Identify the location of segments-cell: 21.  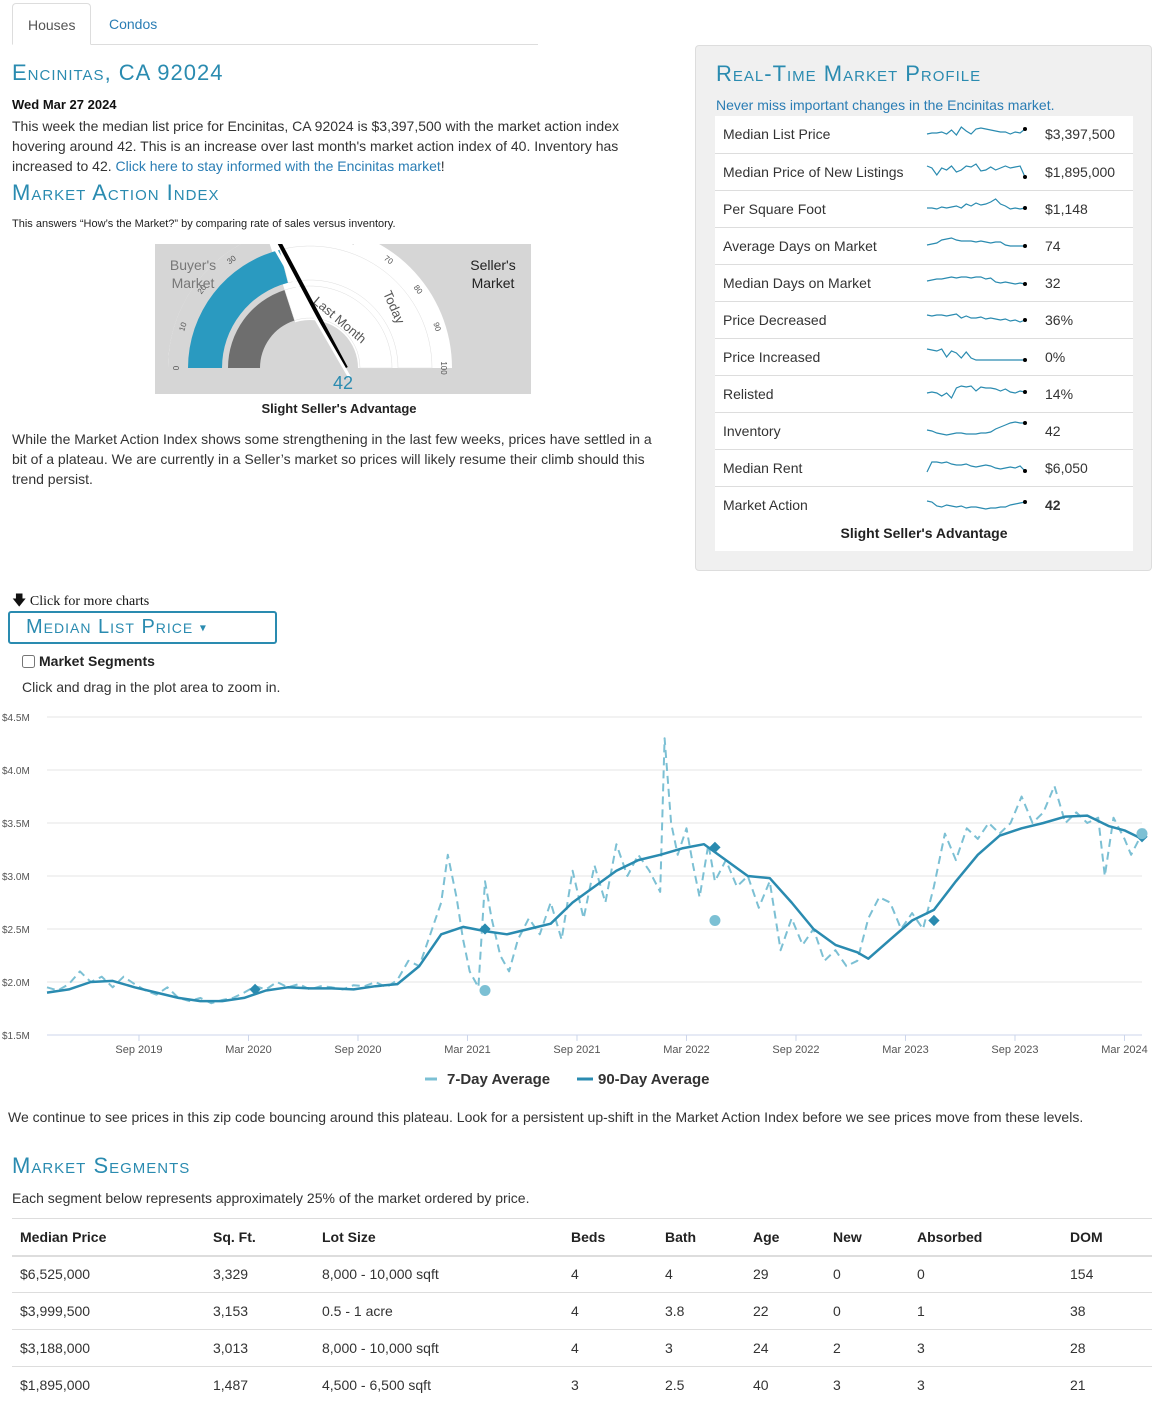
(1107, 1385).